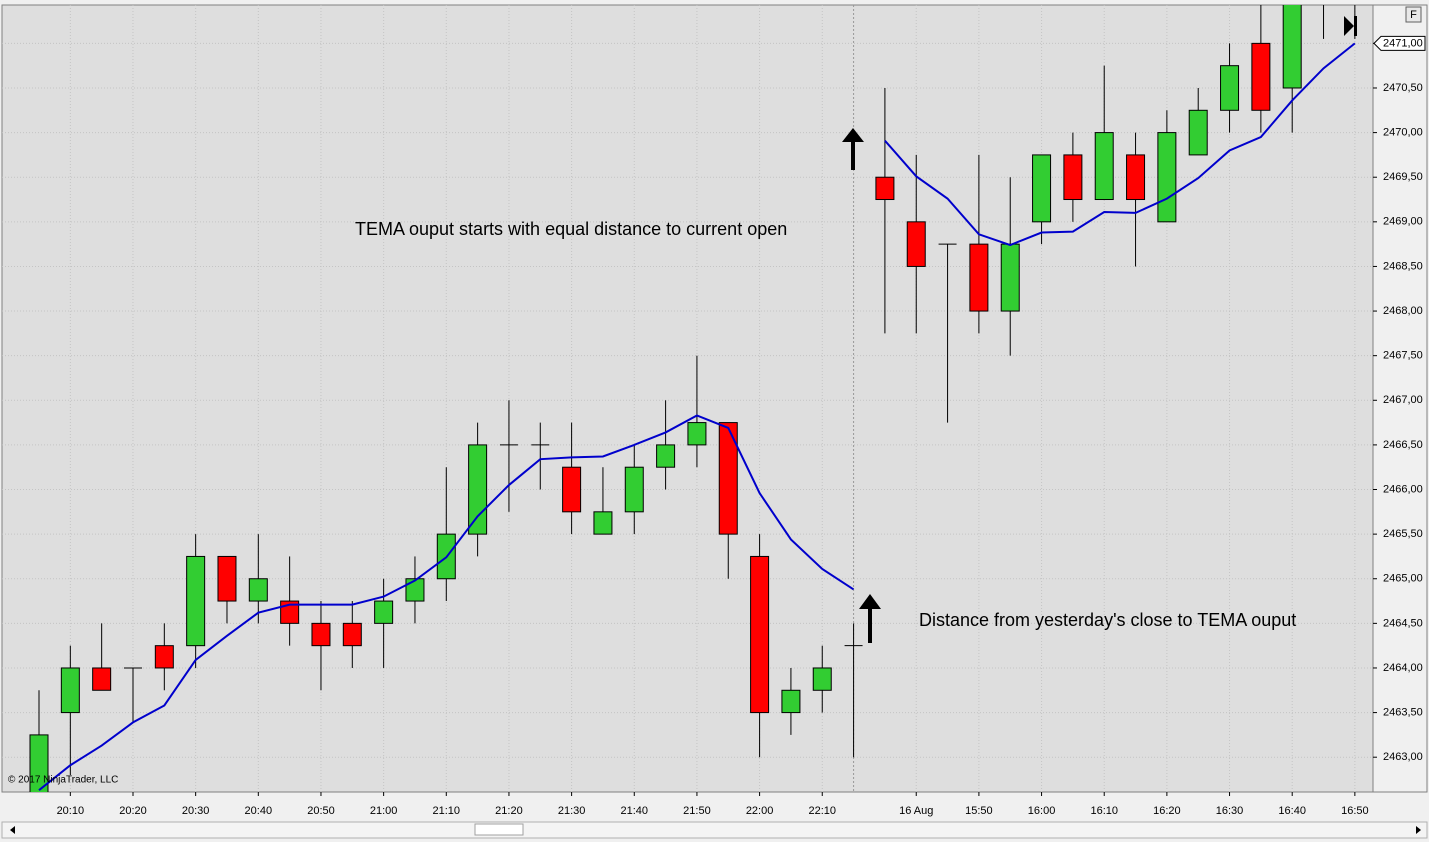 This screenshot has height=842, width=1429. I want to click on y-axis-panel, so click(1400, 398).